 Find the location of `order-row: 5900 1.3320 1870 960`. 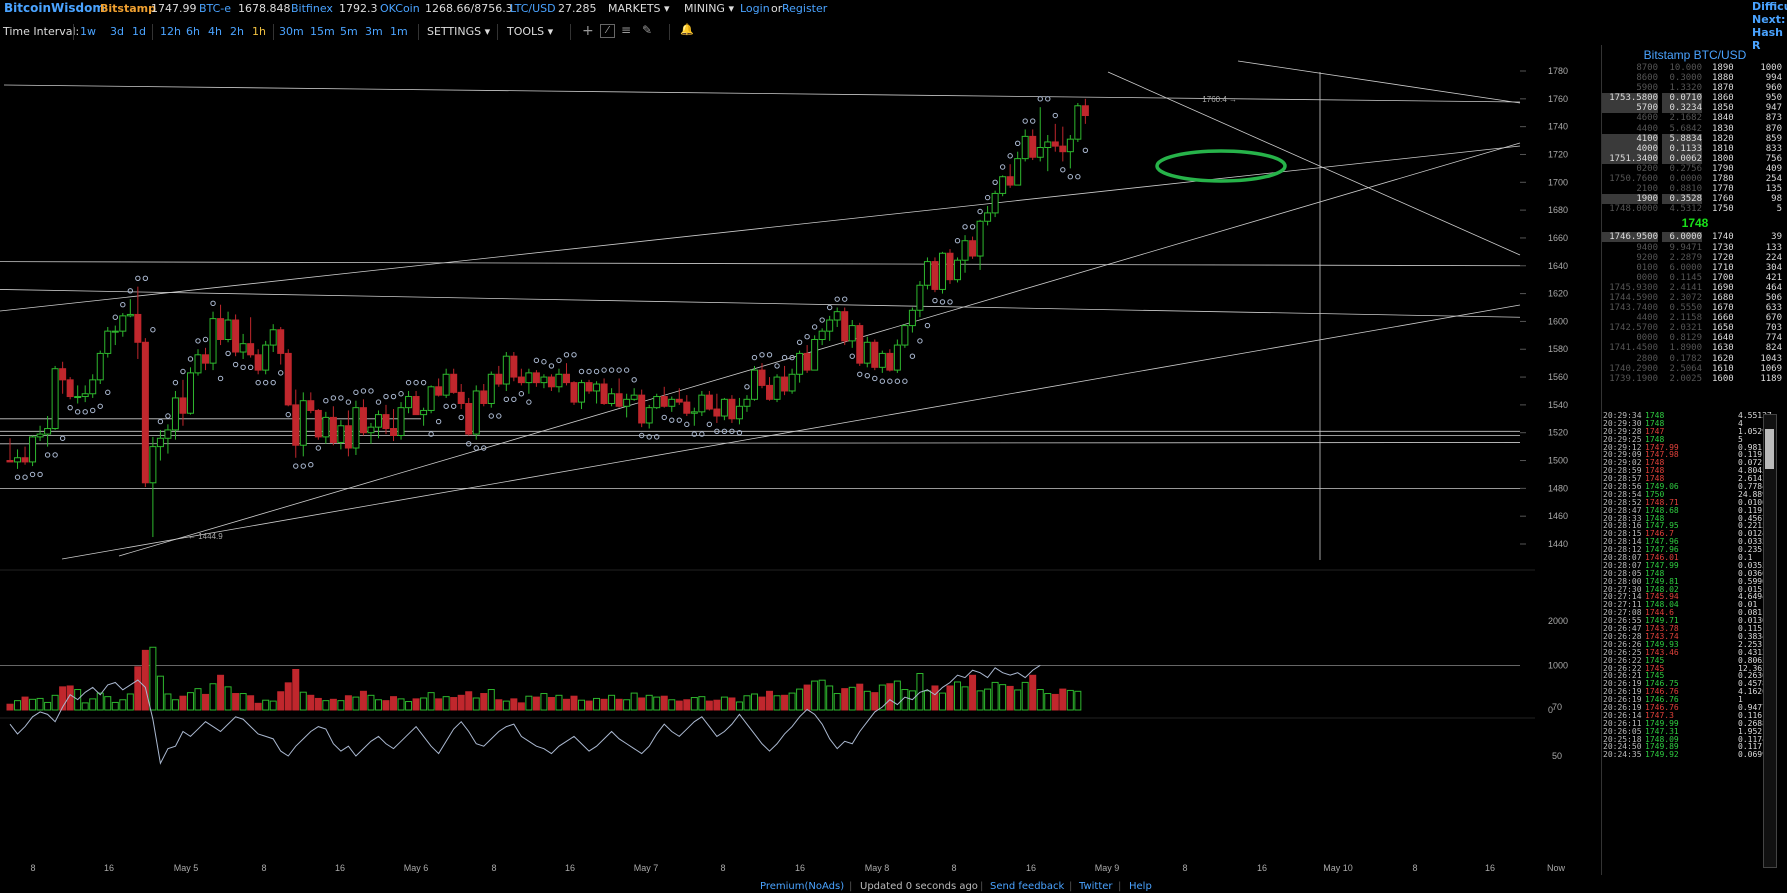

order-row: 5900 1.3320 1870 960 is located at coordinates (1694, 88).